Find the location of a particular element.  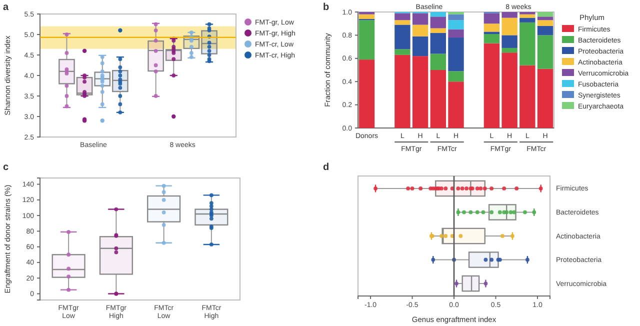

chart-title: d is located at coordinates (326, 167).